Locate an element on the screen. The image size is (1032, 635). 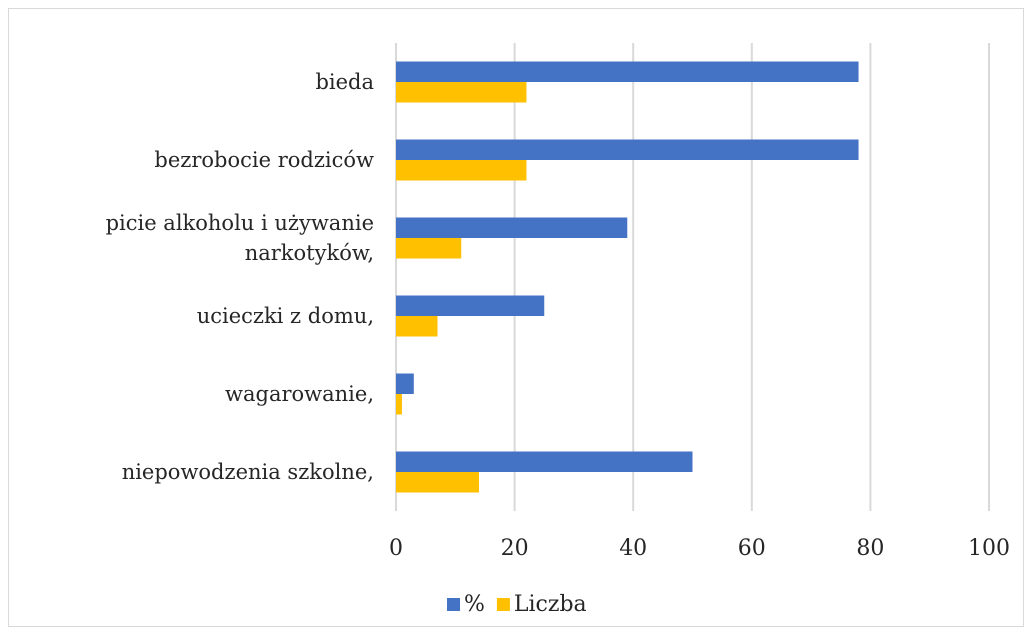
category-label: bezrobocie rodziców is located at coordinates (193, 160).